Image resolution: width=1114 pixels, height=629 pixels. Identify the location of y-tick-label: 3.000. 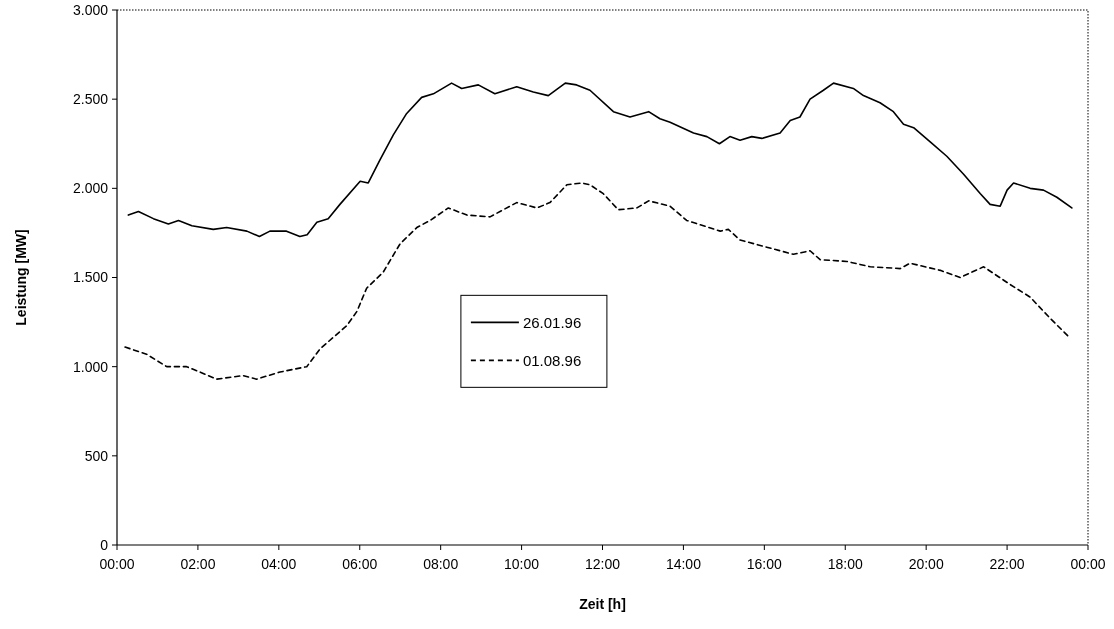
(90, 9).